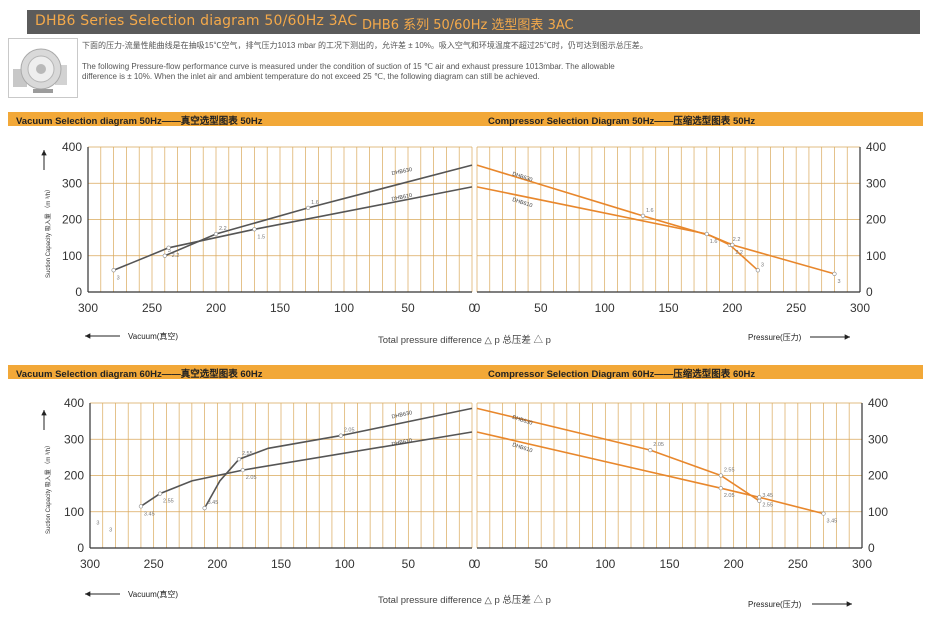 The width and height of the screenshot is (937, 627). I want to click on blower-image, so click(43, 68).